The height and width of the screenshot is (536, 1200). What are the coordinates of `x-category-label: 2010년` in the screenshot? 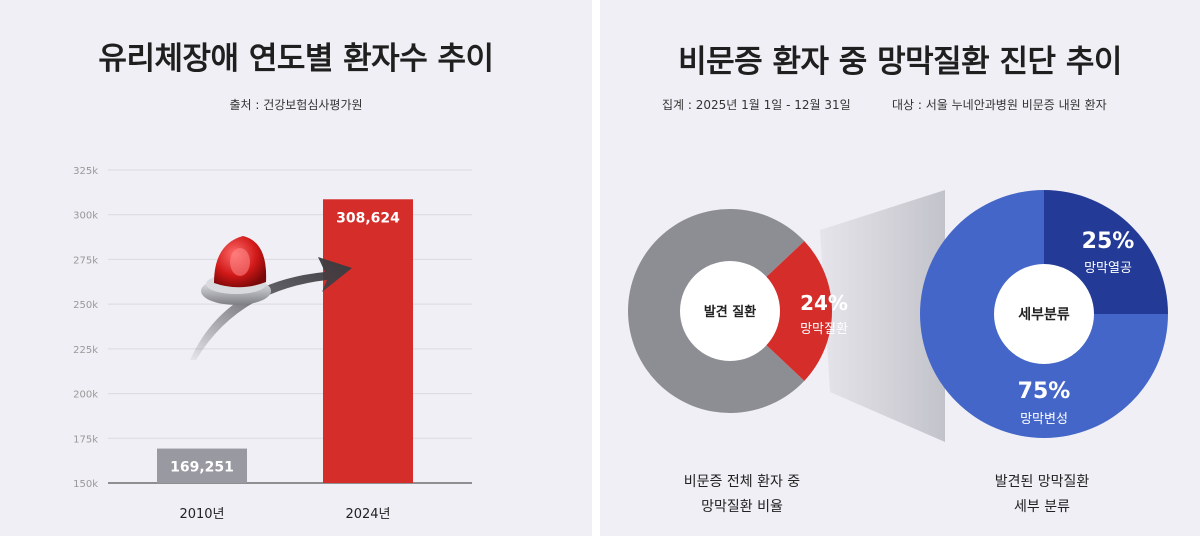 It's located at (201, 514).